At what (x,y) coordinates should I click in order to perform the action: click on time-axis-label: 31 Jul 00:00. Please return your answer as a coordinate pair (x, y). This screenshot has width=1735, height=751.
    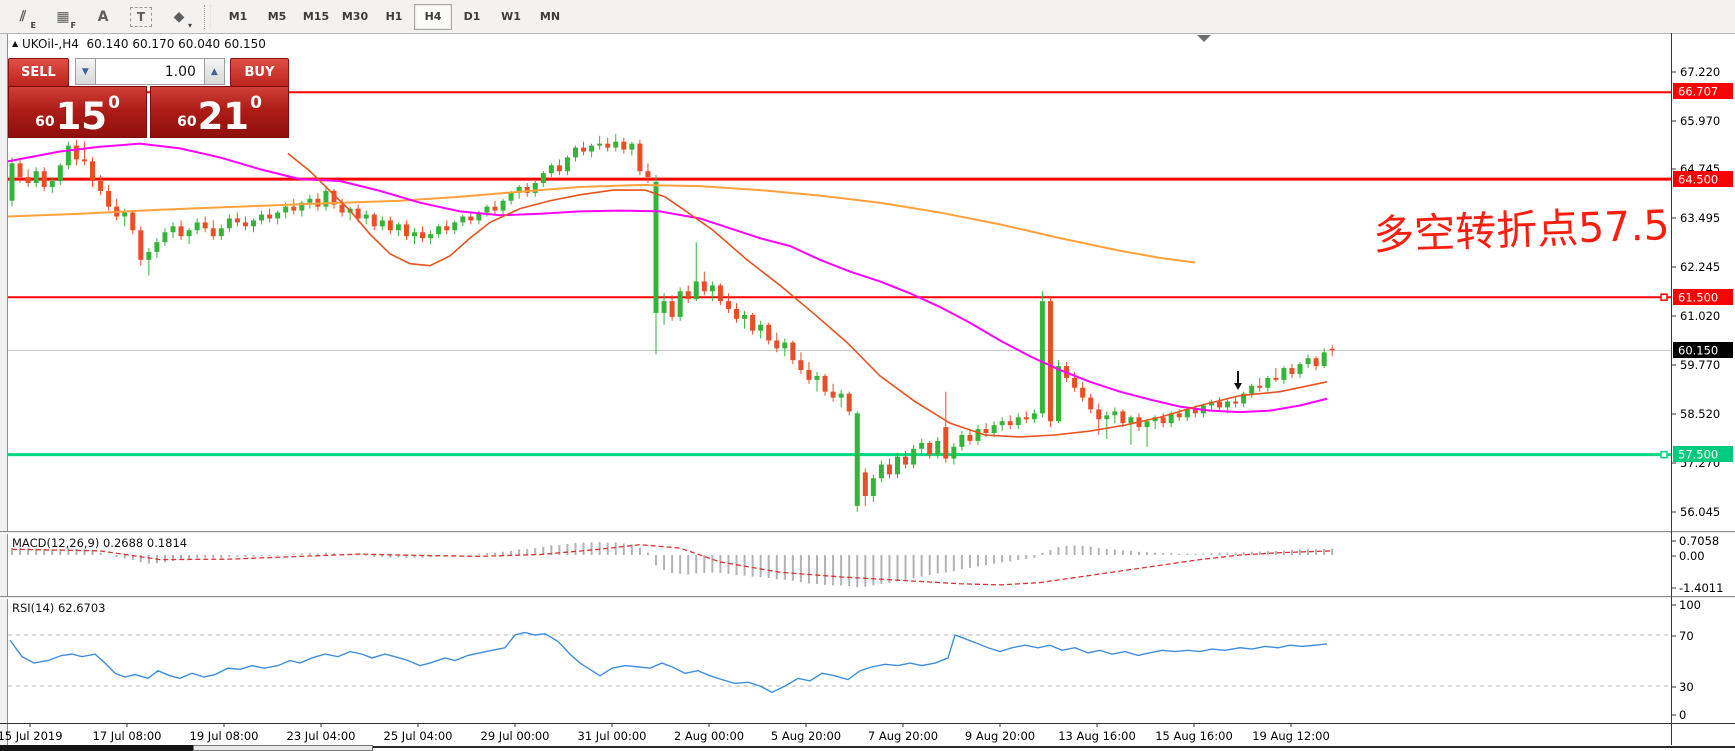
    Looking at the image, I should click on (612, 736).